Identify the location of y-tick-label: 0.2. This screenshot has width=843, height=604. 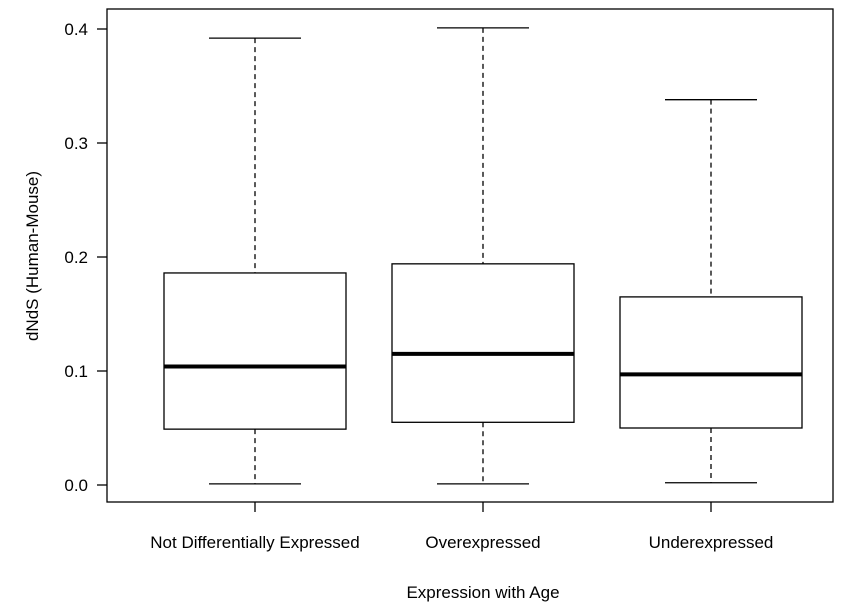
(76, 257).